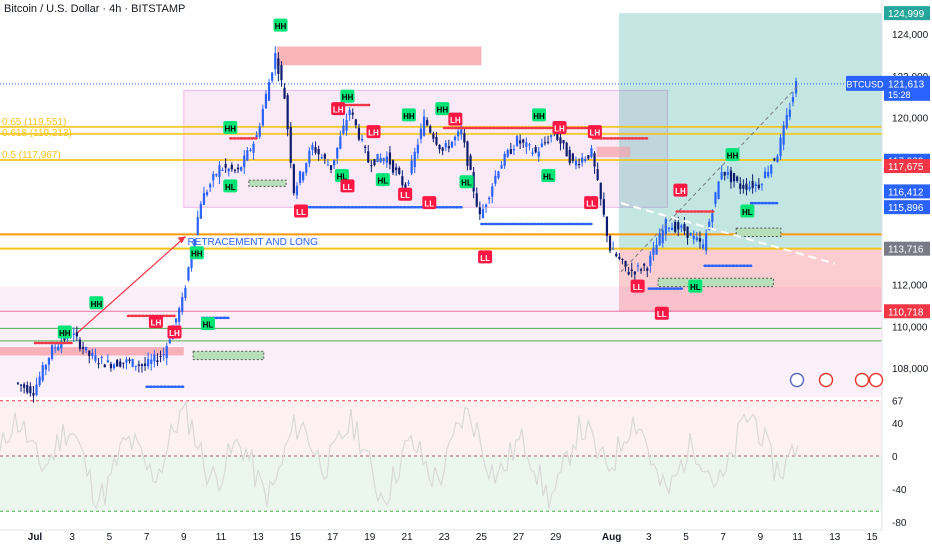  Describe the element at coordinates (872, 537) in the screenshot. I see `date-tick-label: 15` at that location.